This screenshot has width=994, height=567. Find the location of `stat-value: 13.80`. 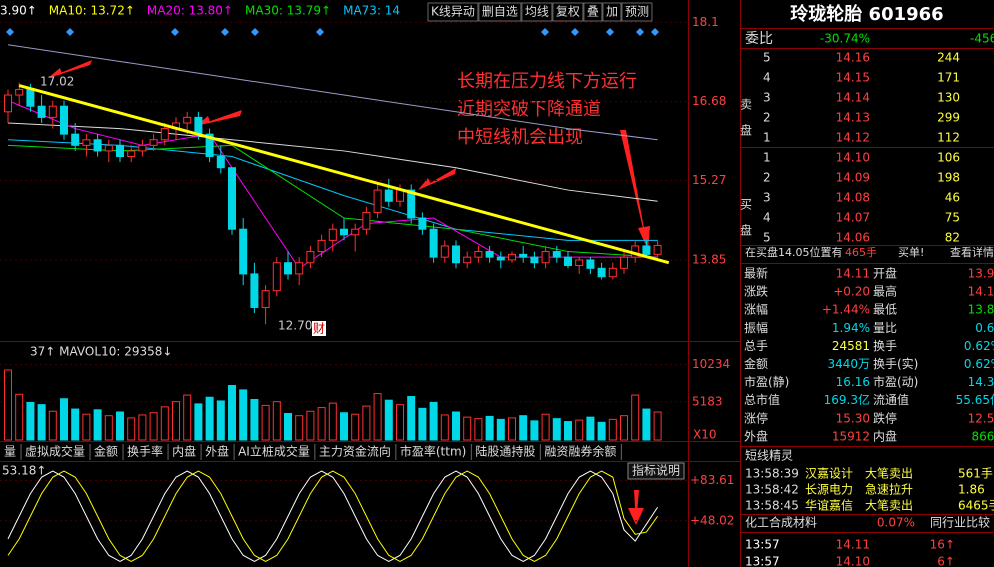

stat-value: 13.80 is located at coordinates (981, 310).